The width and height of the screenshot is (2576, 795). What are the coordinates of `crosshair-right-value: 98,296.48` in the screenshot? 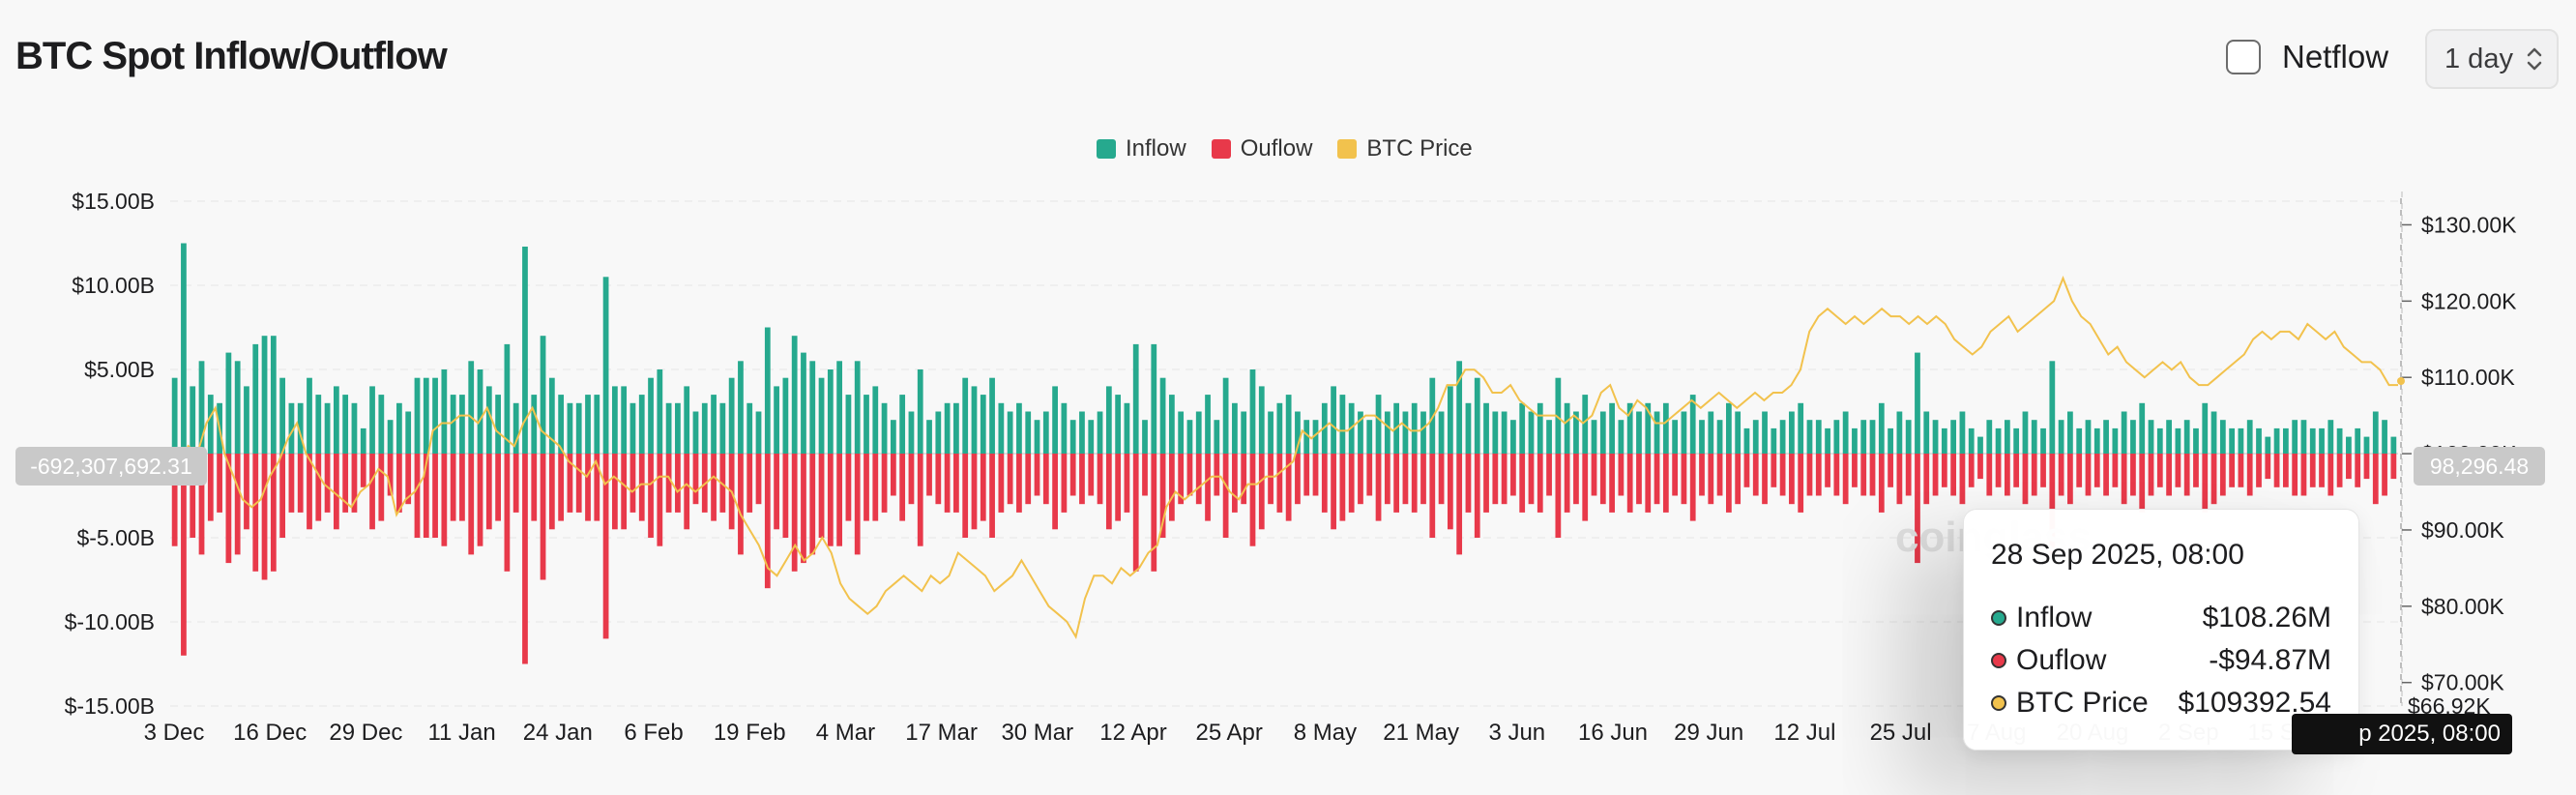 It's located at (2479, 466).